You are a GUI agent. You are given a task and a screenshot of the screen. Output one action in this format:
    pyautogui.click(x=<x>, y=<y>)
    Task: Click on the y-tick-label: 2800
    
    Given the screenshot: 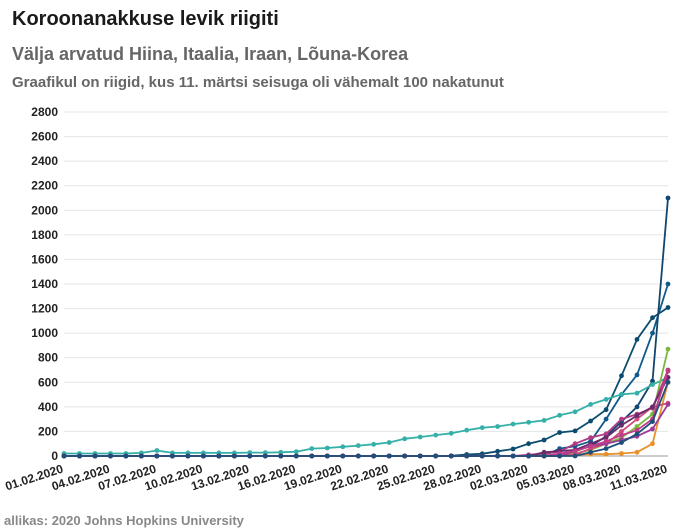 What is the action you would take?
    pyautogui.click(x=44, y=112)
    